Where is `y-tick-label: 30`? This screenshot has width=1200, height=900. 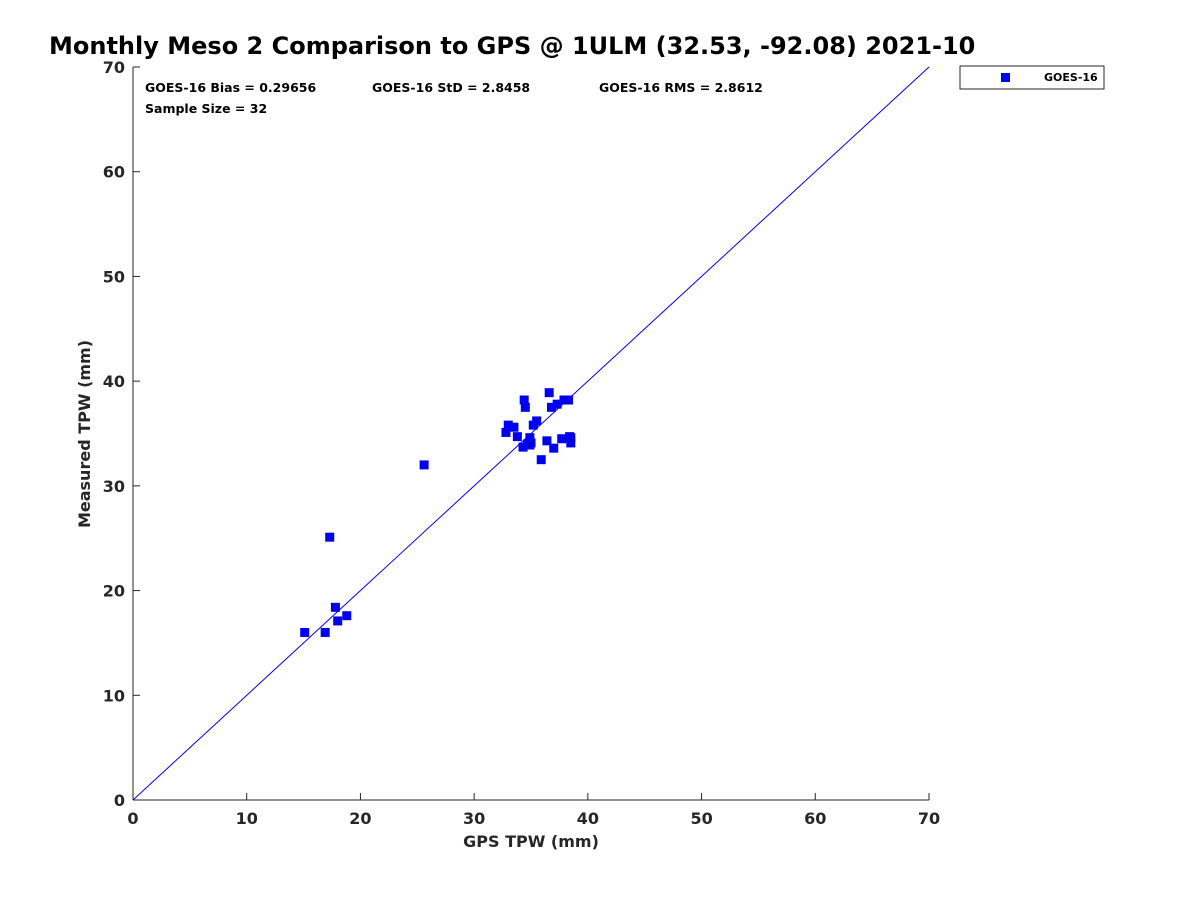 y-tick-label: 30 is located at coordinates (114, 486).